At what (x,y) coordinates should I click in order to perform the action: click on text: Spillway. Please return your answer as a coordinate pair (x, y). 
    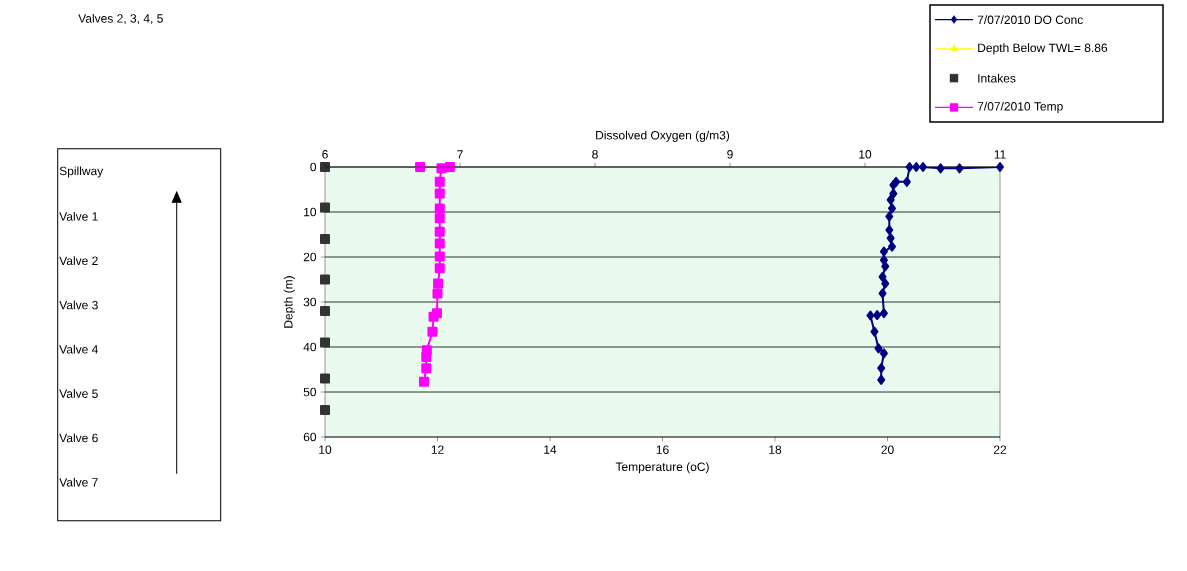
    Looking at the image, I should click on (81, 172).